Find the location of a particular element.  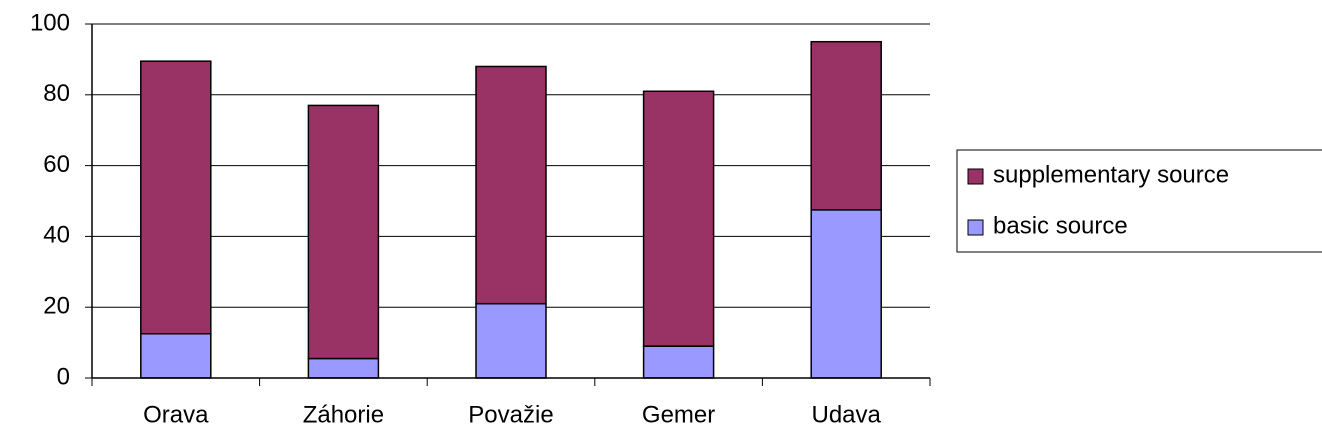

y-tick-label: 0 is located at coordinates (63, 376).